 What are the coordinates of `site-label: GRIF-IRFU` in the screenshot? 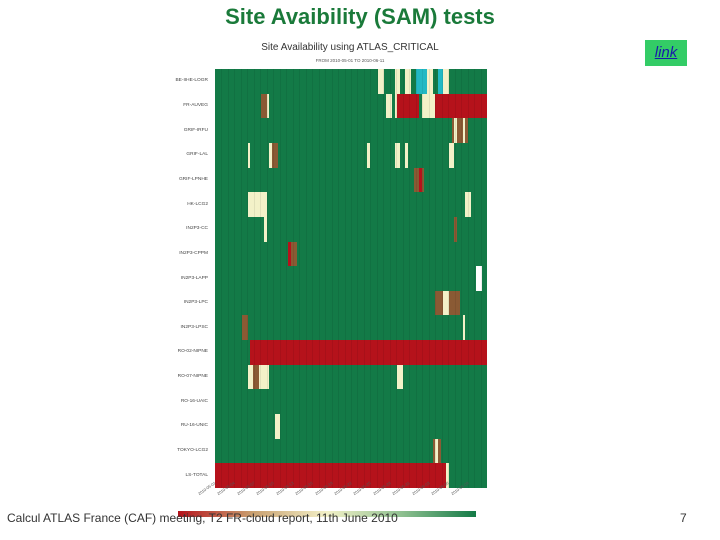 It's located at (195, 130).